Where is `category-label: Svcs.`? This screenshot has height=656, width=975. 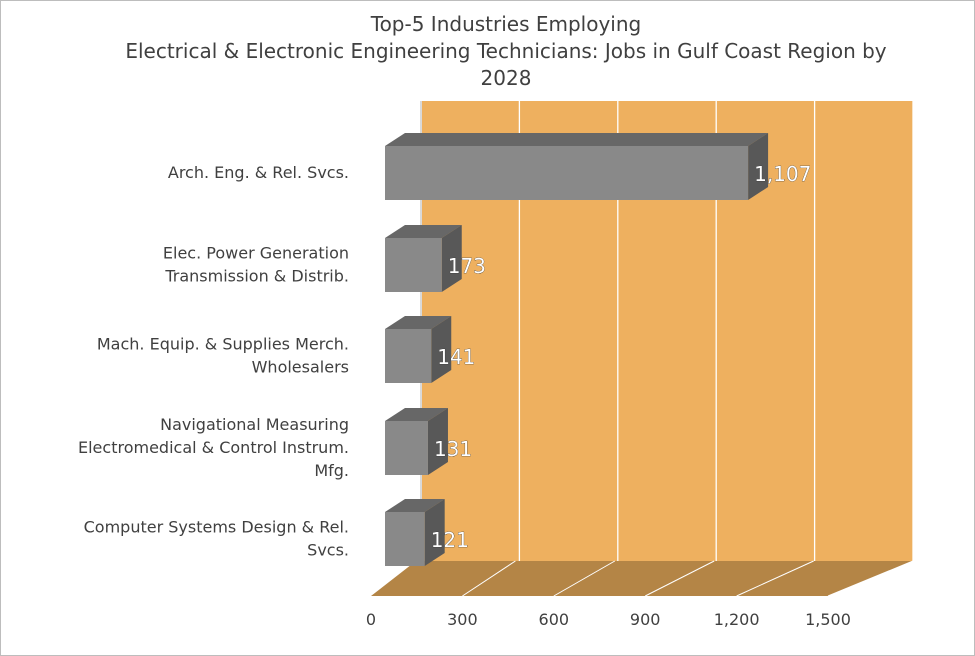
category-label: Svcs. is located at coordinates (328, 550).